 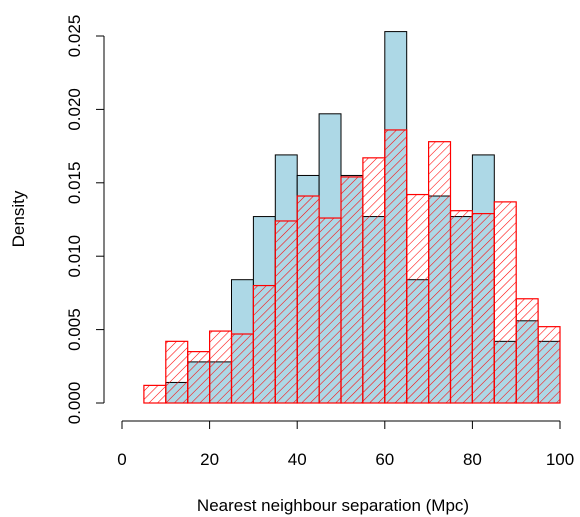 What do you see at coordinates (472, 459) in the screenshot?
I see `x-tick-label-4: 80` at bounding box center [472, 459].